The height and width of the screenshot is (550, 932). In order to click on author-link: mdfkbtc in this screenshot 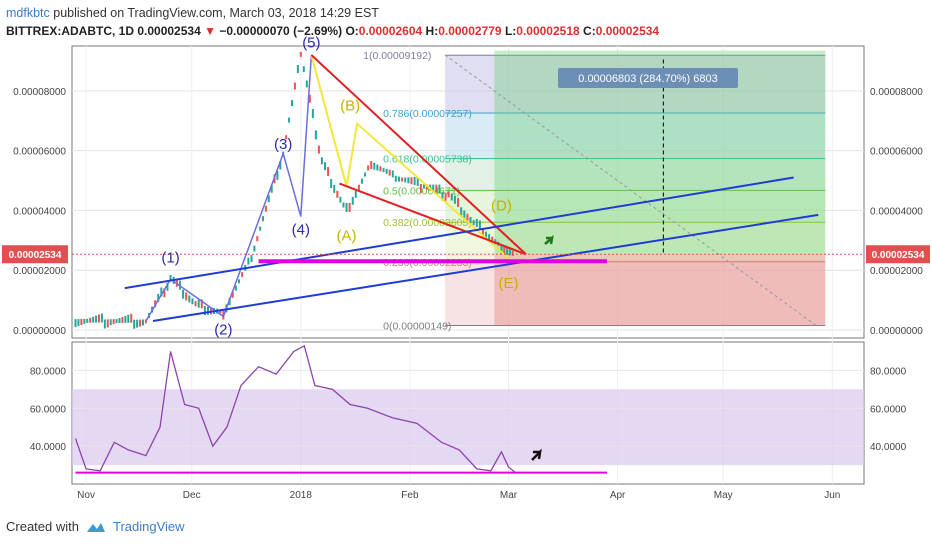, I will do `click(28, 13)`.